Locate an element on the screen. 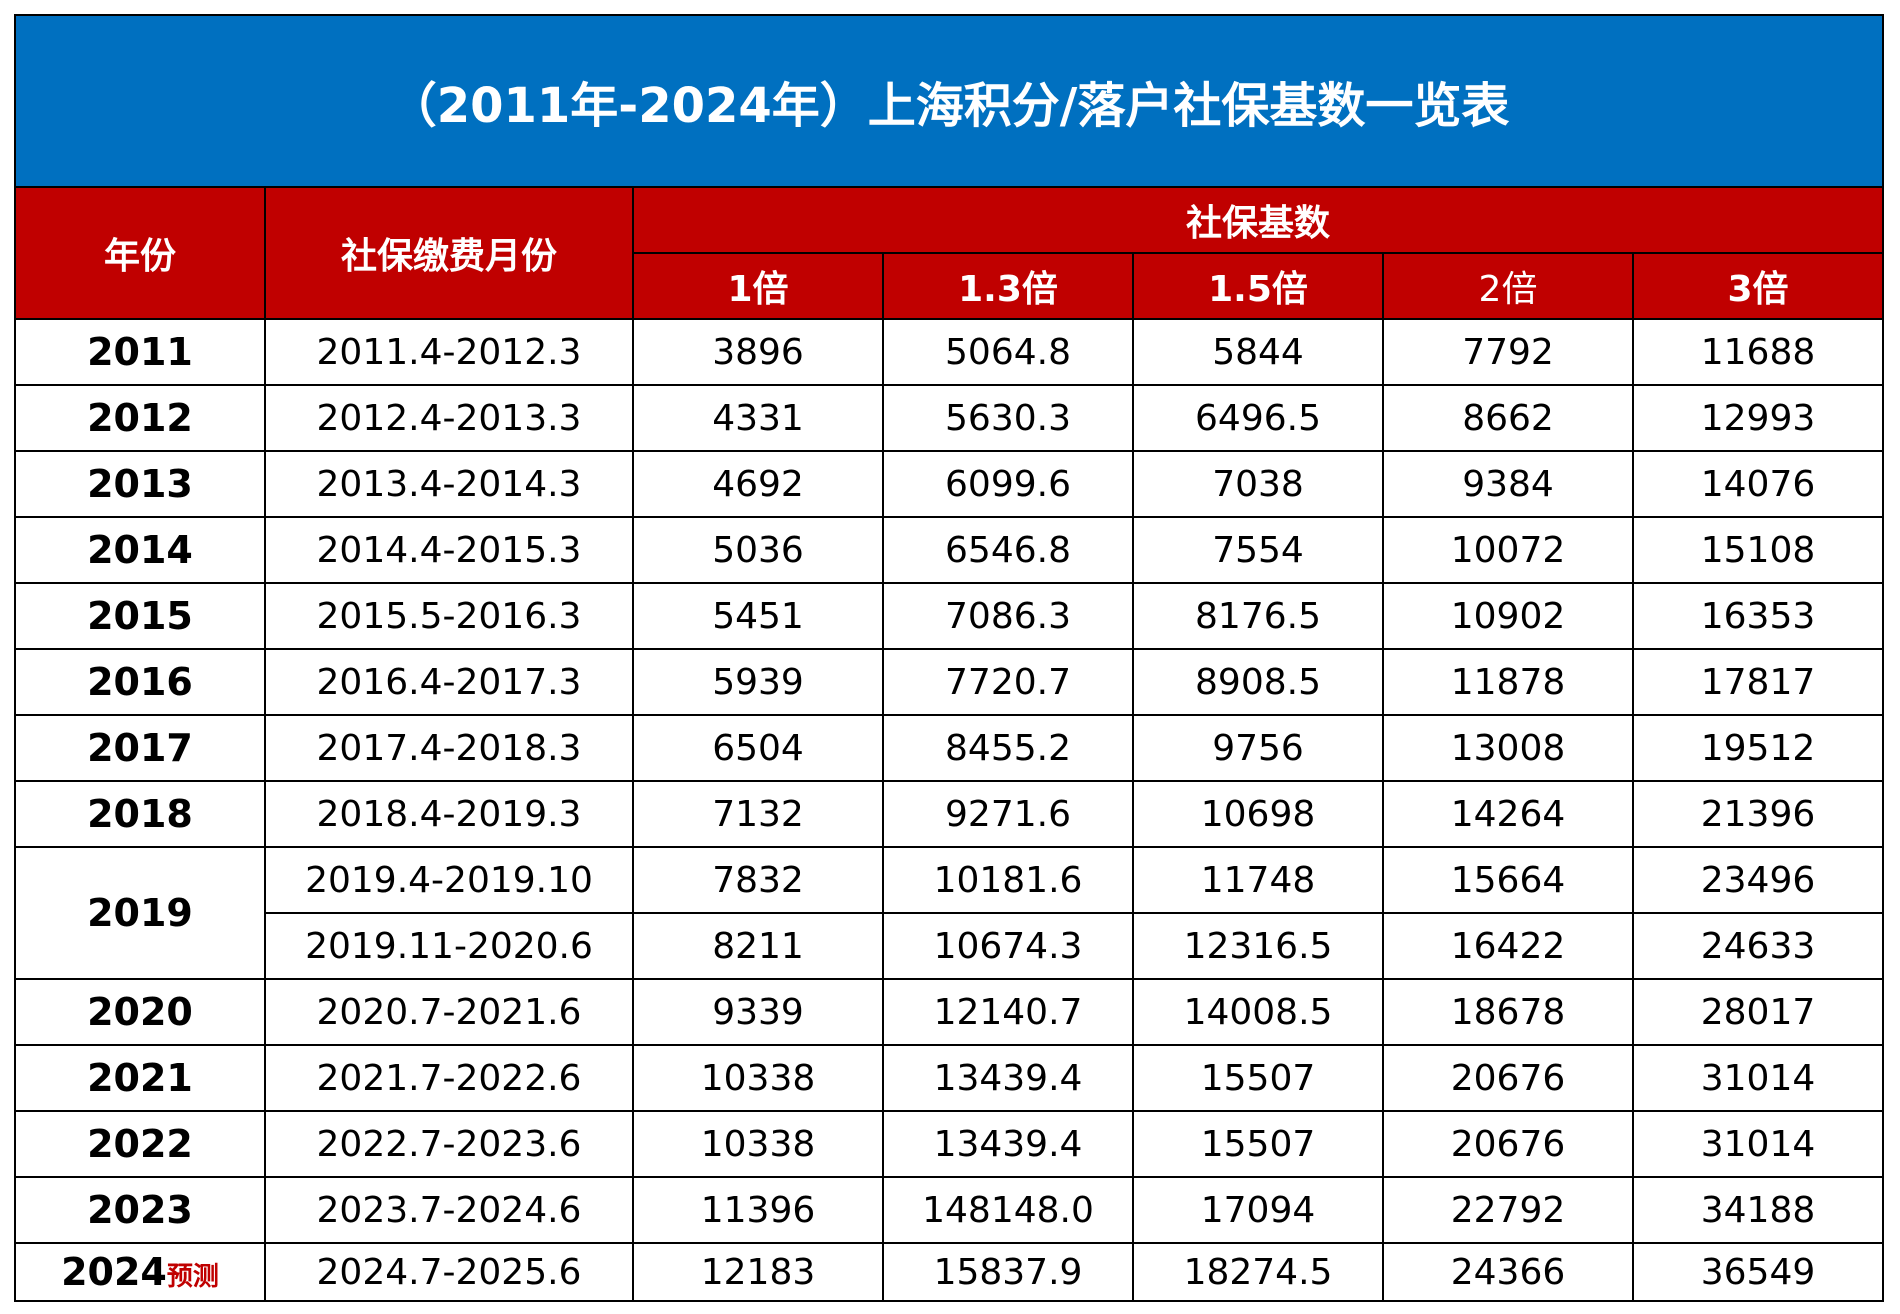 The width and height of the screenshot is (1900, 1314). base-value-cell: 8211 is located at coordinates (758, 946).